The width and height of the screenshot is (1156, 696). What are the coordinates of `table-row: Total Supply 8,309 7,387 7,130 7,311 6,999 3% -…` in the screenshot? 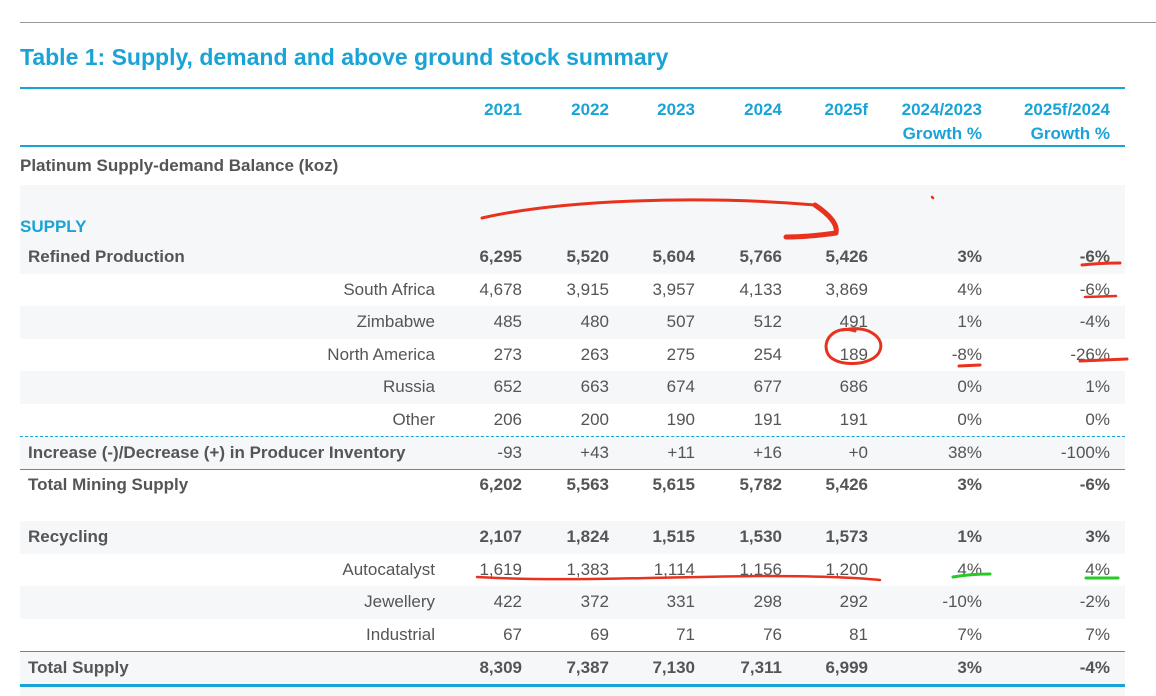 It's located at (572, 667).